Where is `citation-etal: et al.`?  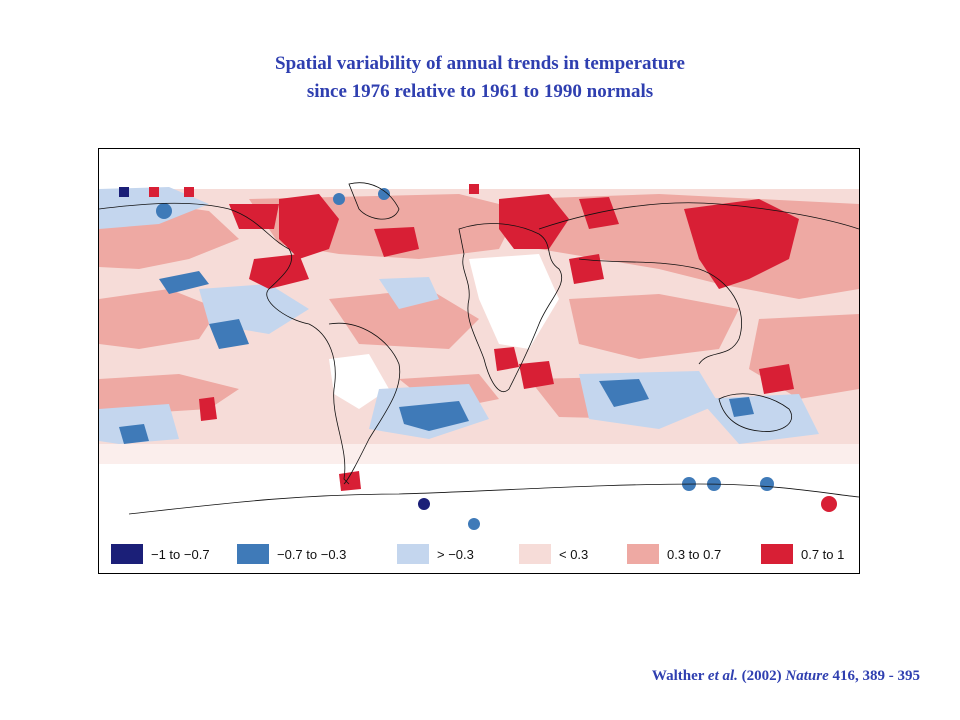 citation-etal: et al. is located at coordinates (722, 676).